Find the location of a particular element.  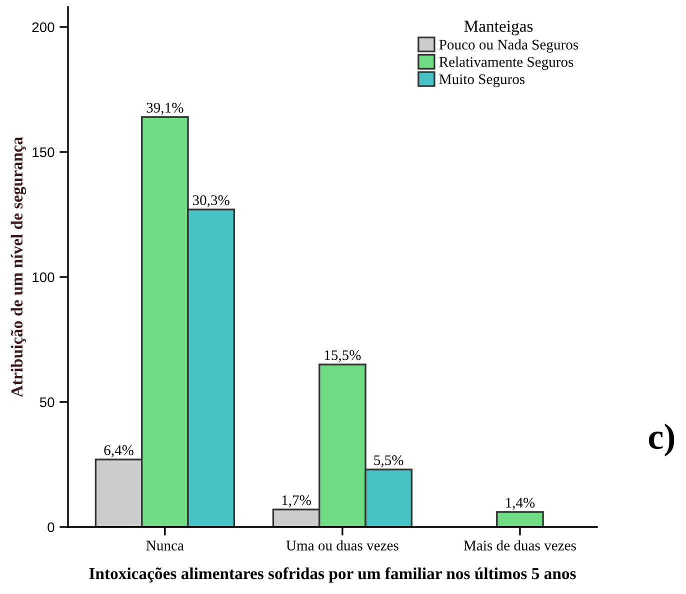

legend-label: Relativamente Seguros is located at coordinates (506, 63).